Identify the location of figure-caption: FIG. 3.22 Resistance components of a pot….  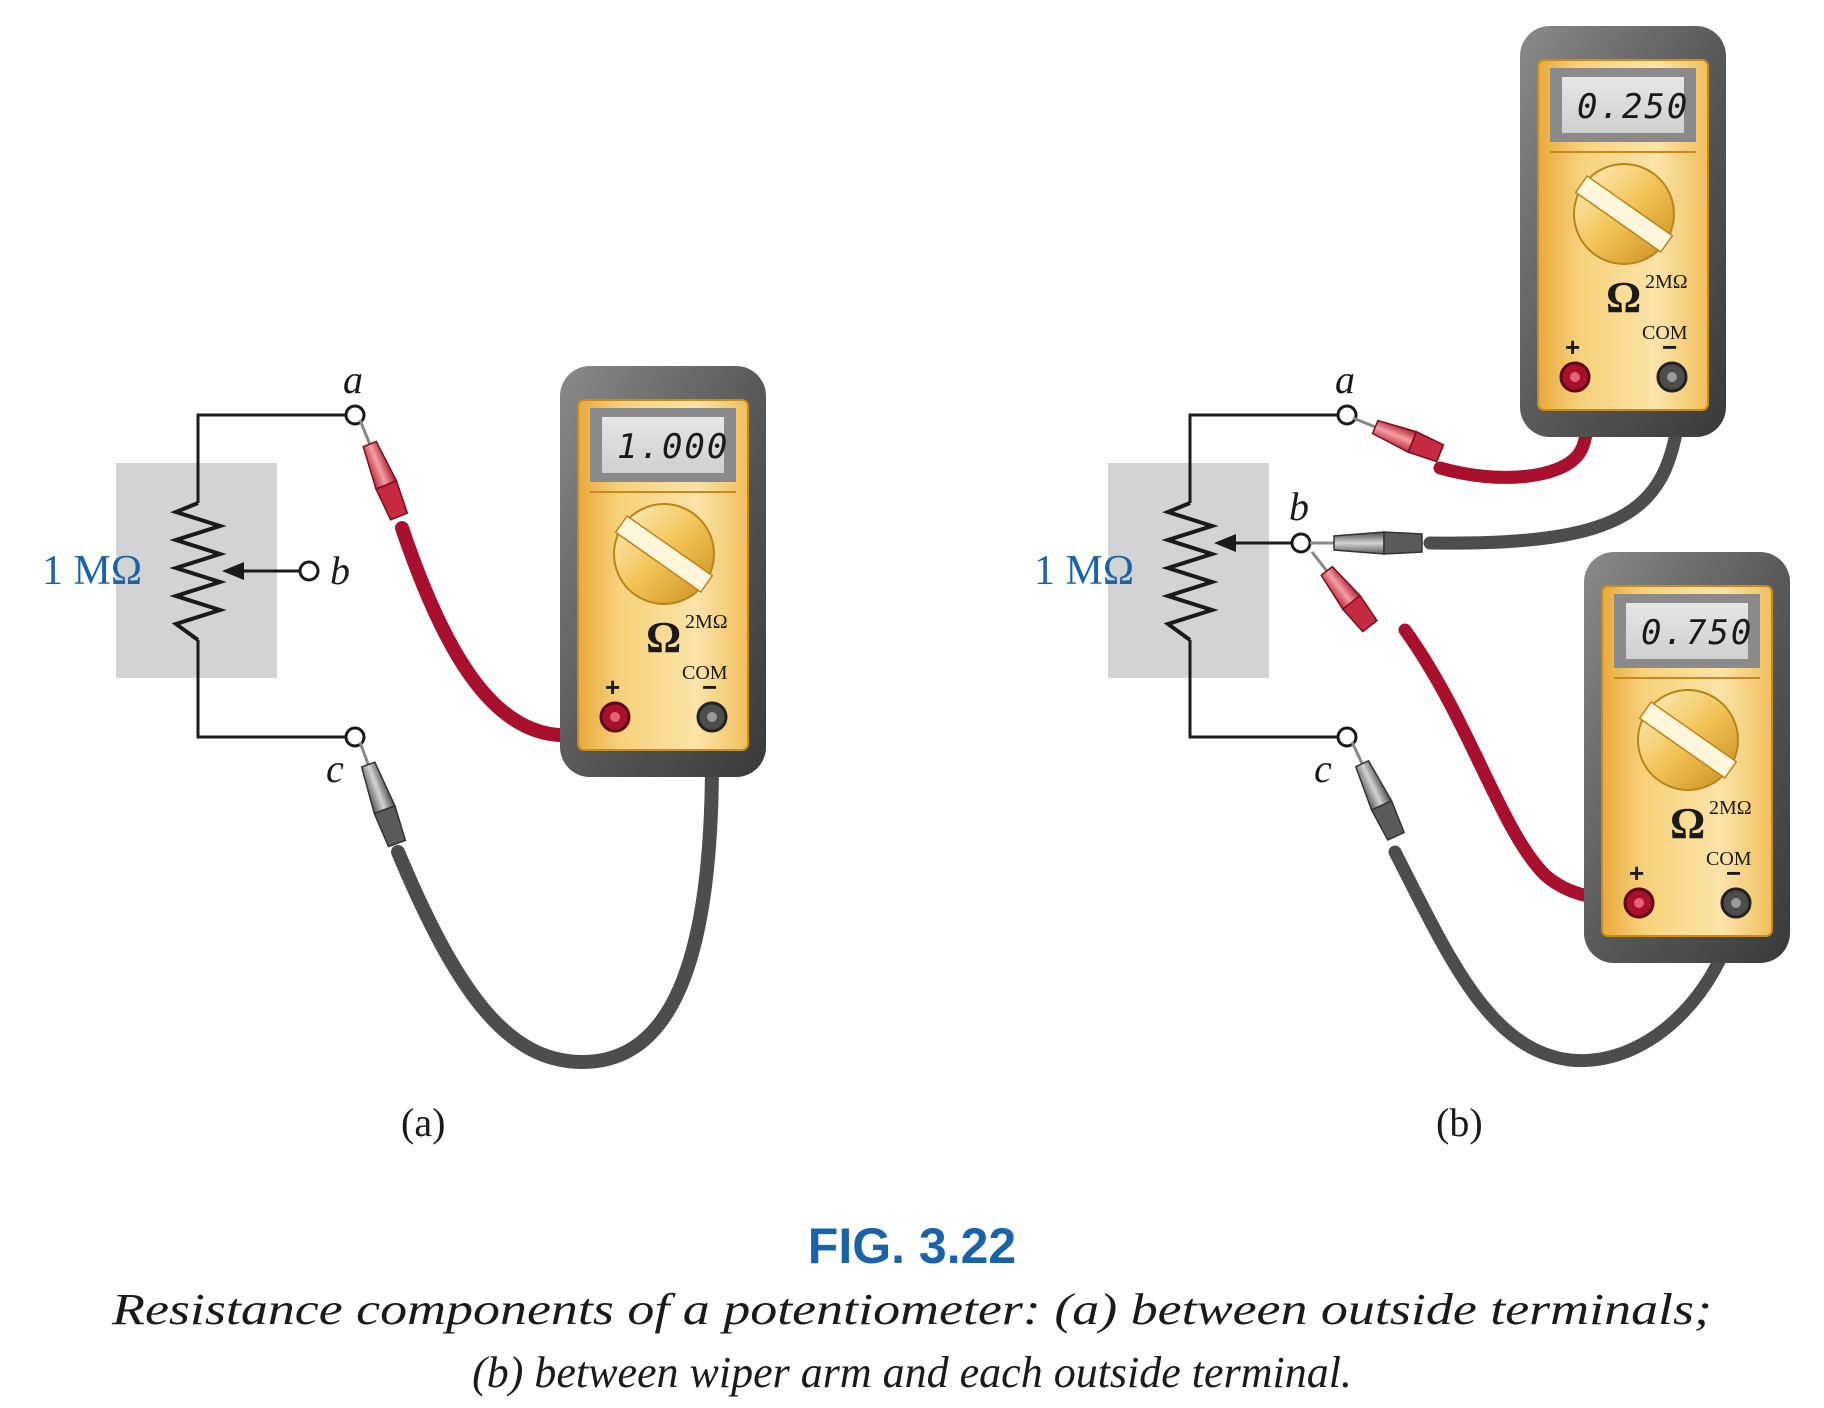
(911, 1307).